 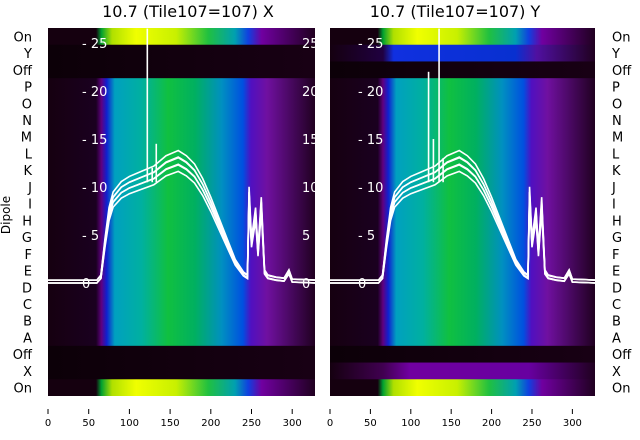 I want to click on overlay-ytick-label: 25, so click(x=310, y=44).